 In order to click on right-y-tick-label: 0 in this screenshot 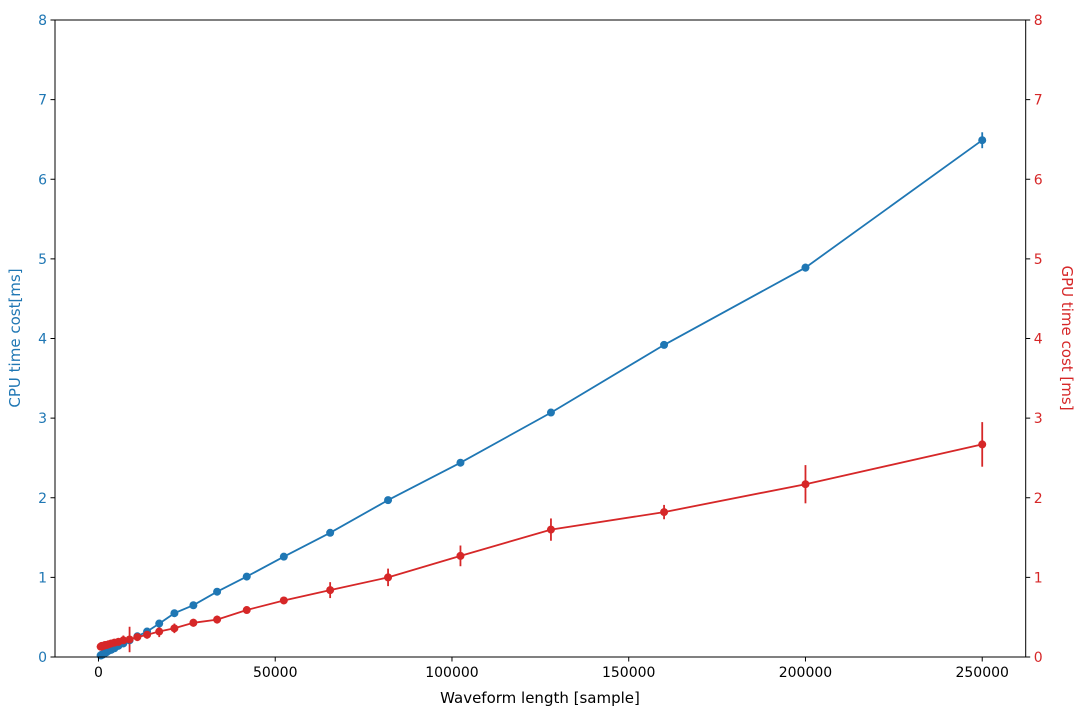, I will do `click(1038, 658)`.